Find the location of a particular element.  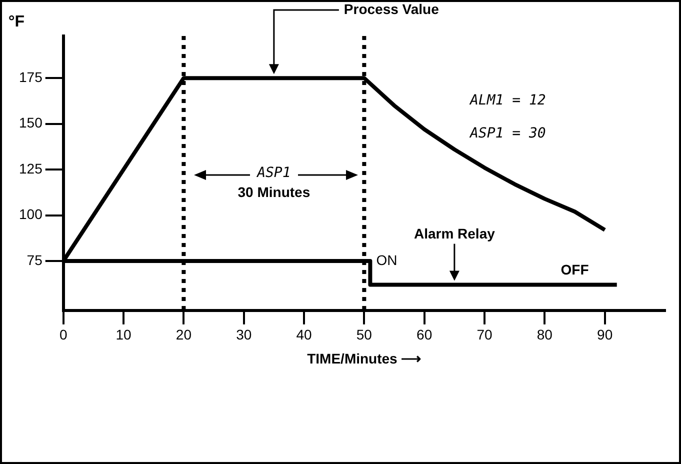

annotation: ASP1 = 30 is located at coordinates (507, 134).